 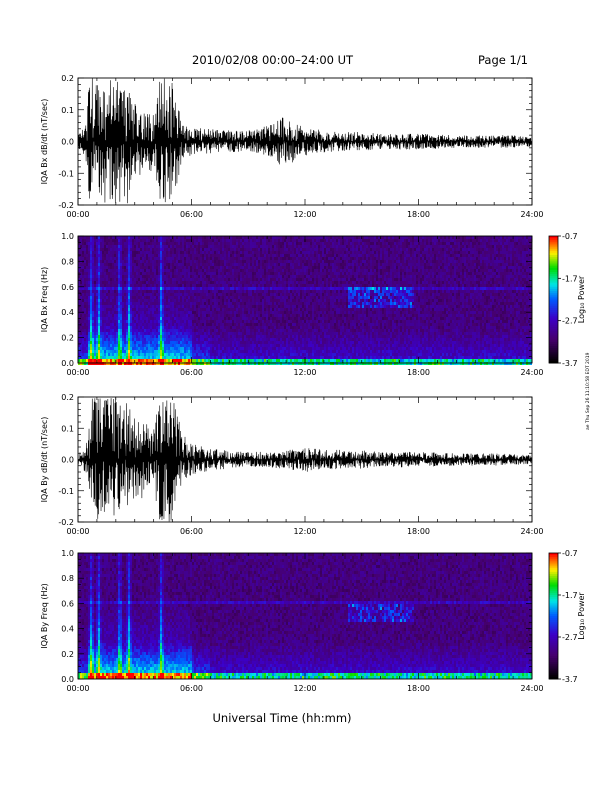 I want to click on page-title: 2010/02/08 00:00–24:00 UT, so click(x=273, y=60).